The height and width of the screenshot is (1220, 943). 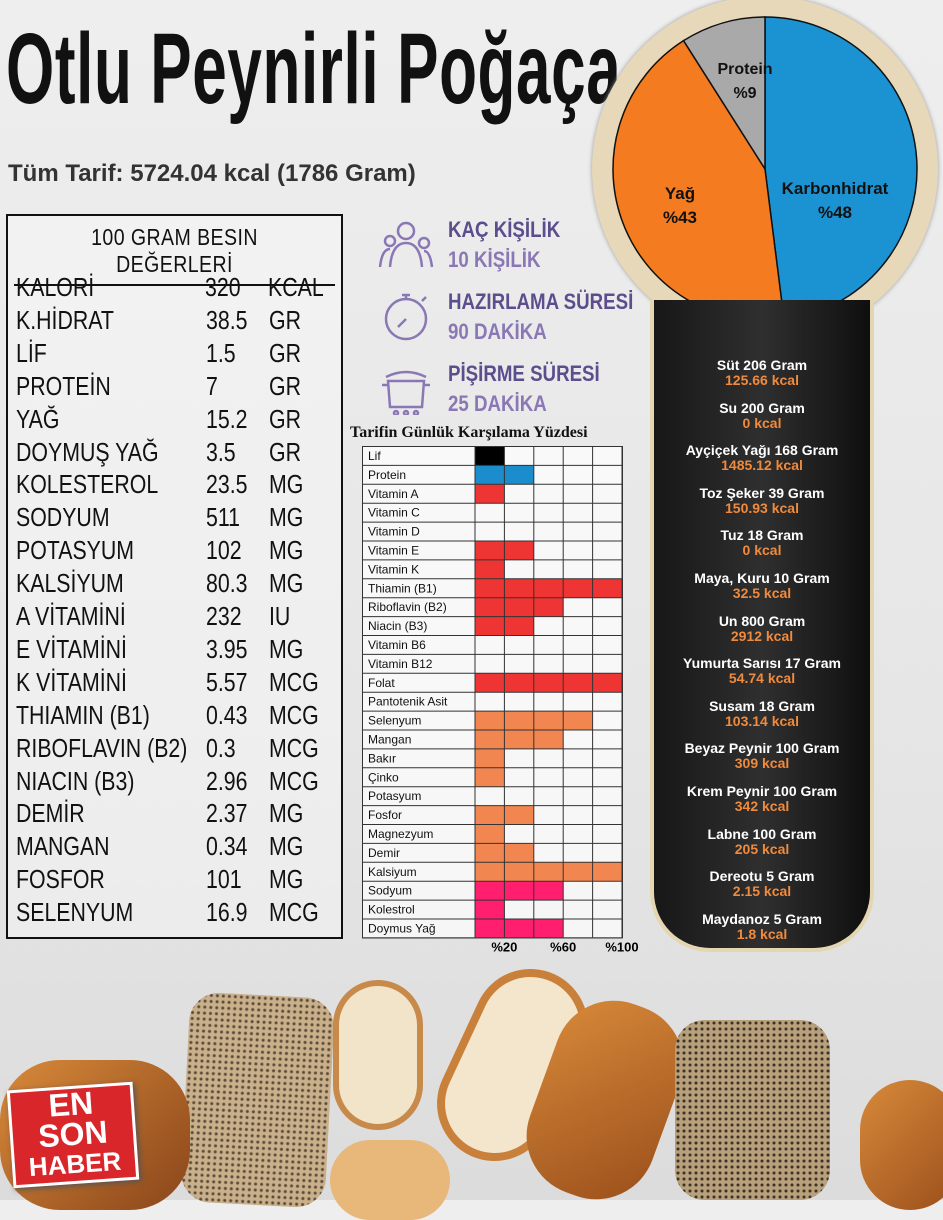 I want to click on nutrition-value: 16.9, so click(x=227, y=912).